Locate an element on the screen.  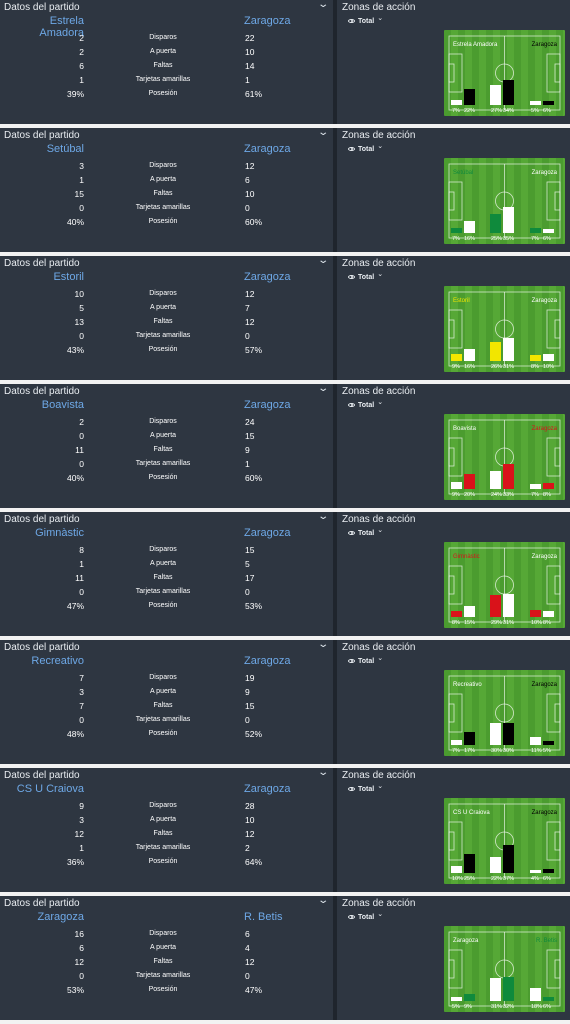
stat-row: 2 A puerta 10 is located at coordinates (166, 54).